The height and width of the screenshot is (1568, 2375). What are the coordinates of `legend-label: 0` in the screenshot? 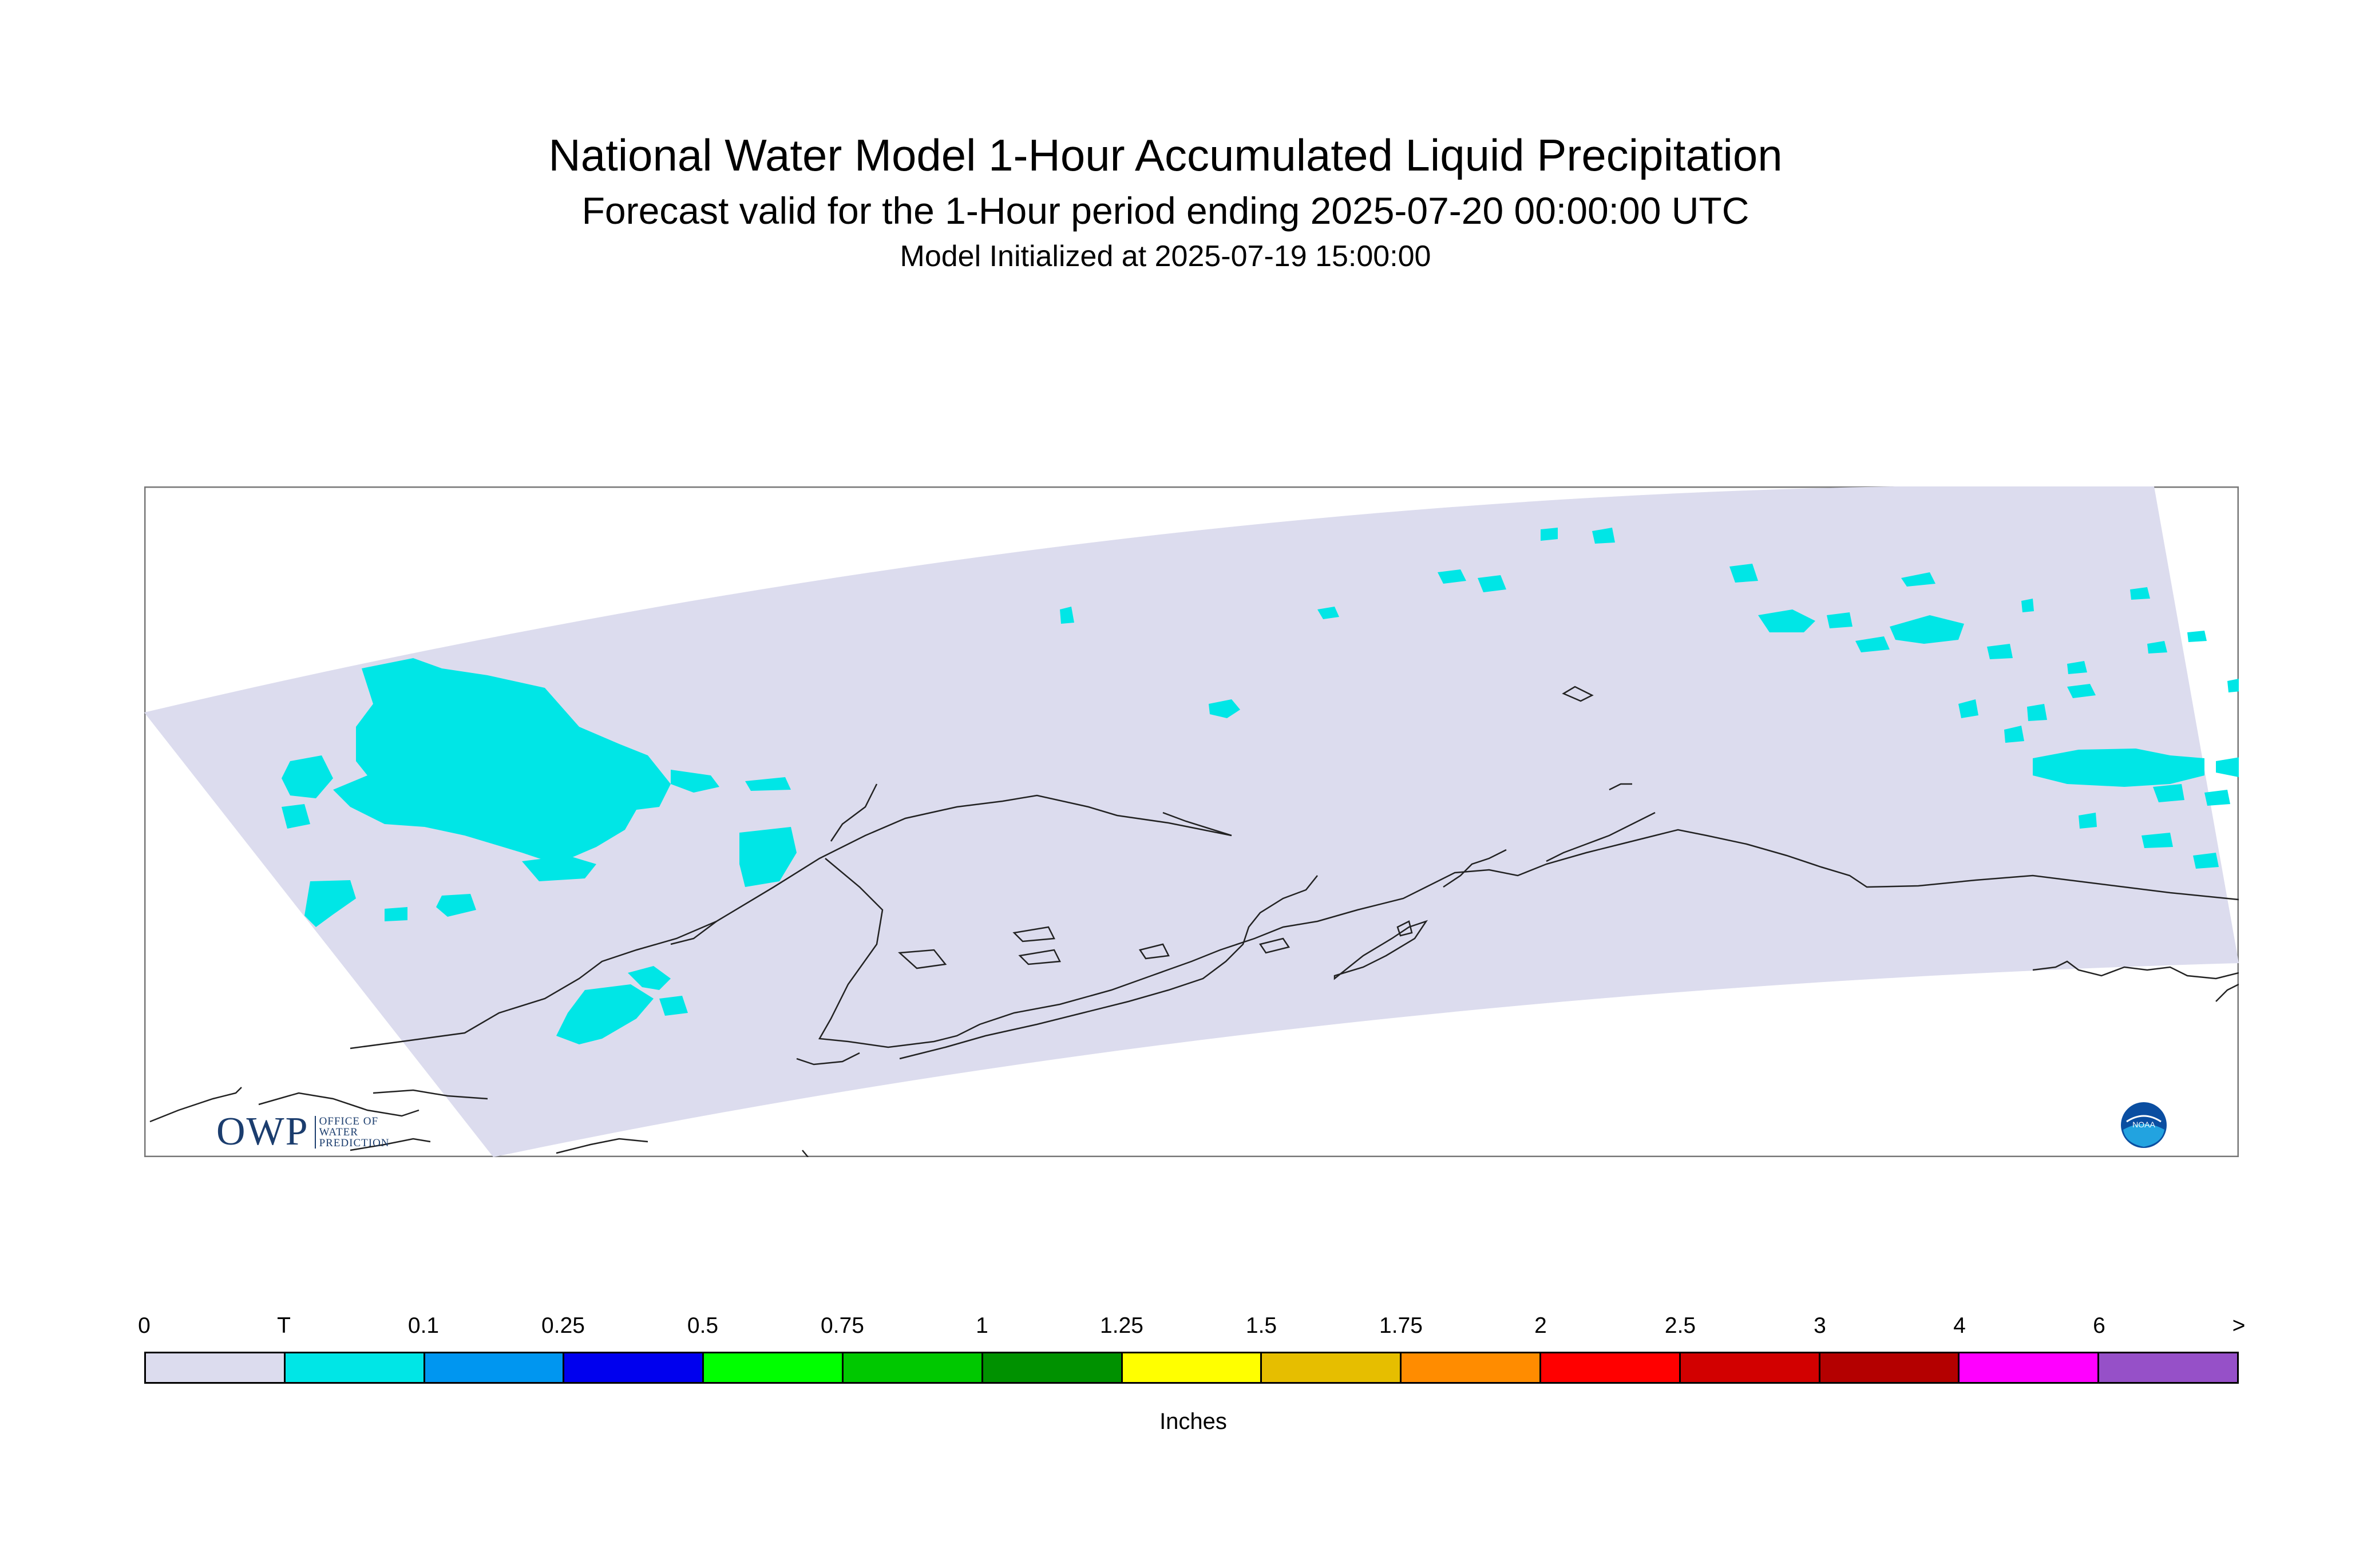 It's located at (144, 1325).